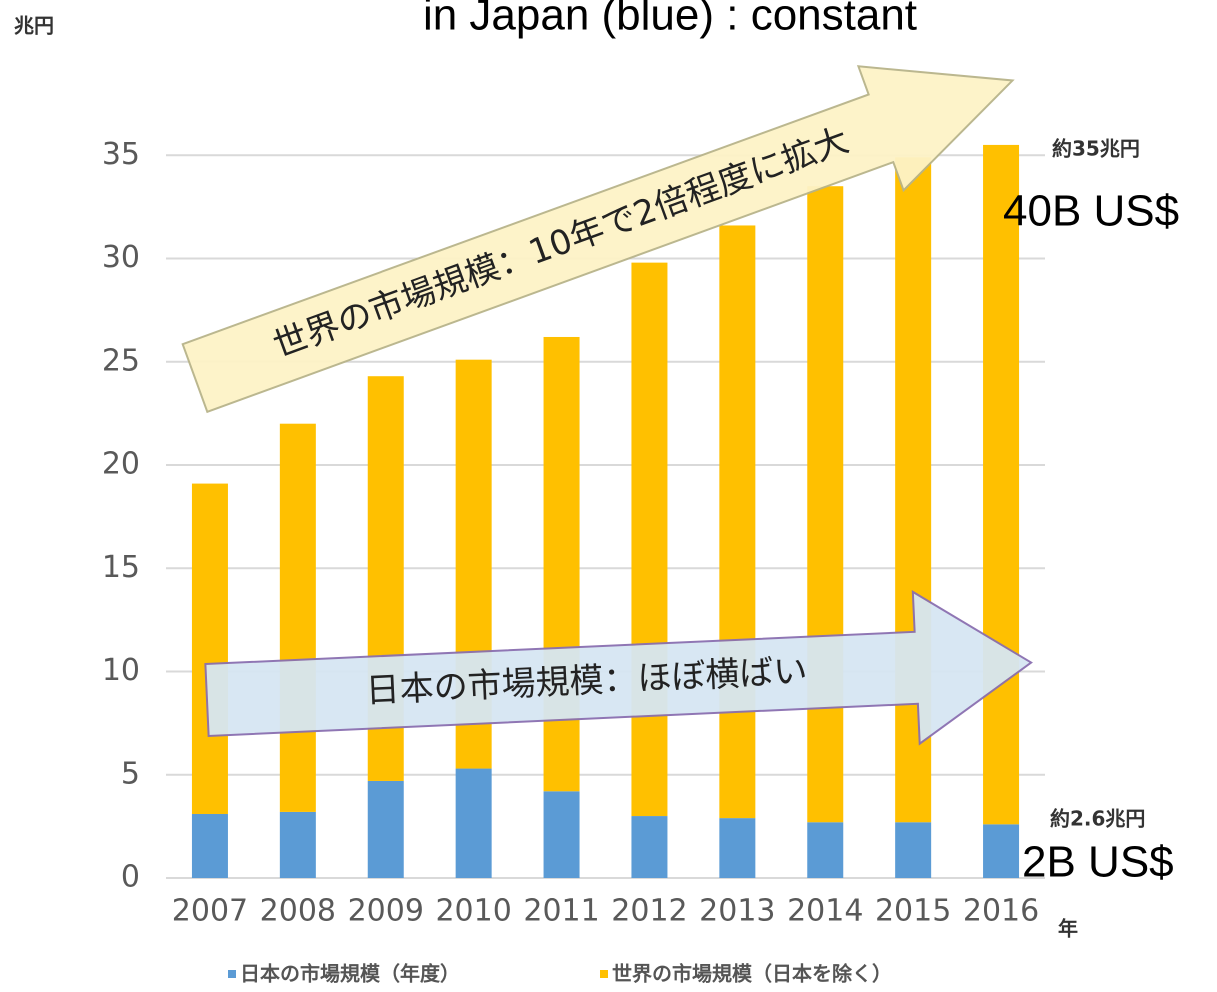  Describe the element at coordinates (298, 911) in the screenshot. I see `x-tick-label: 2008` at that location.